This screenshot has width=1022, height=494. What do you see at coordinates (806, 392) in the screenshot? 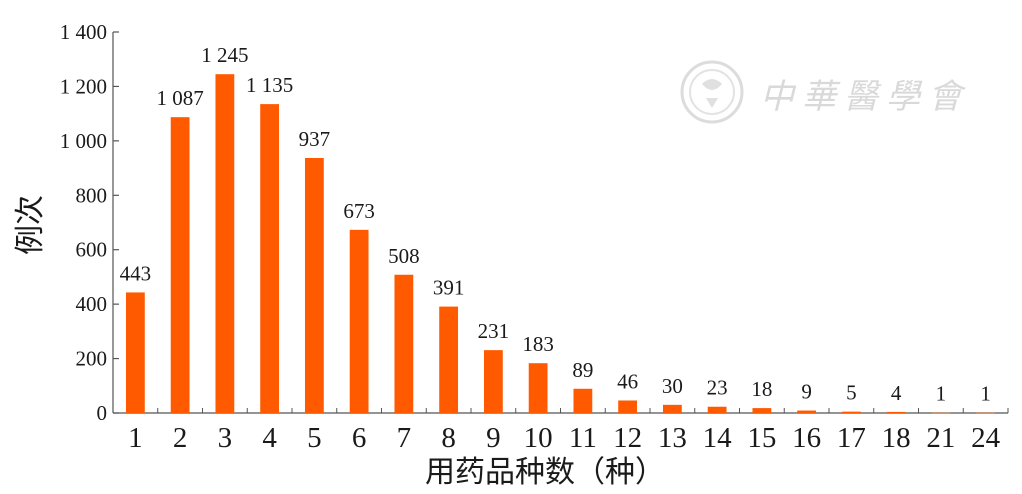
I see `data-label: 9` at bounding box center [806, 392].